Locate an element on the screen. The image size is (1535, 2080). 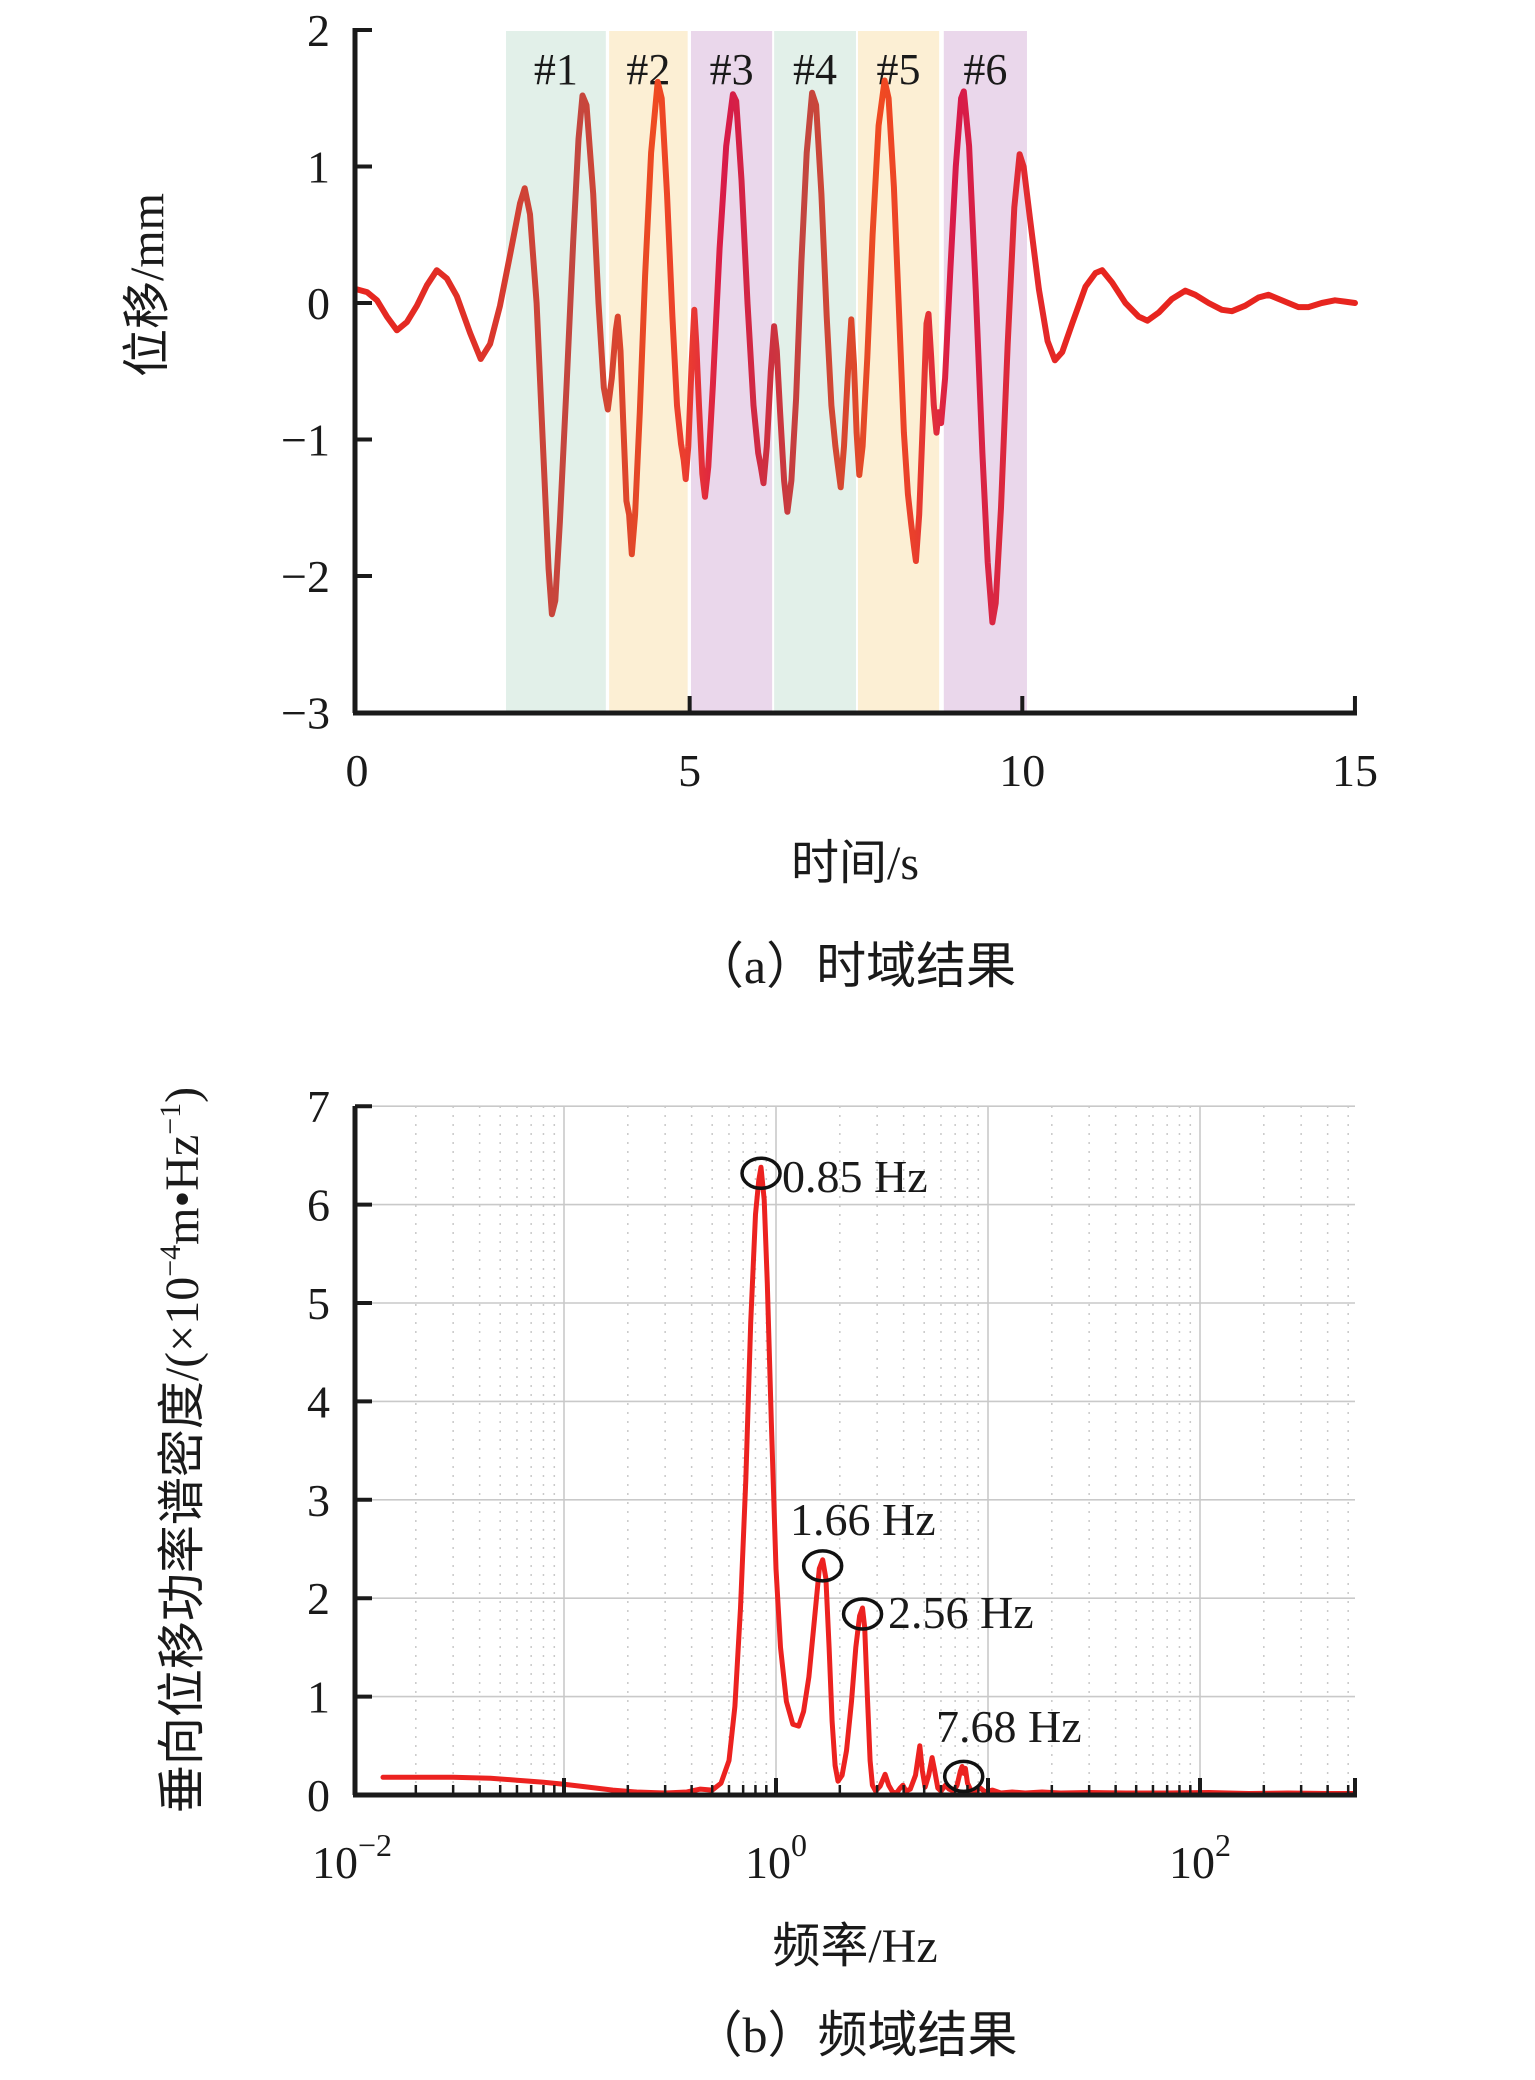
y-tick-label: 5 is located at coordinates (318, 1303).